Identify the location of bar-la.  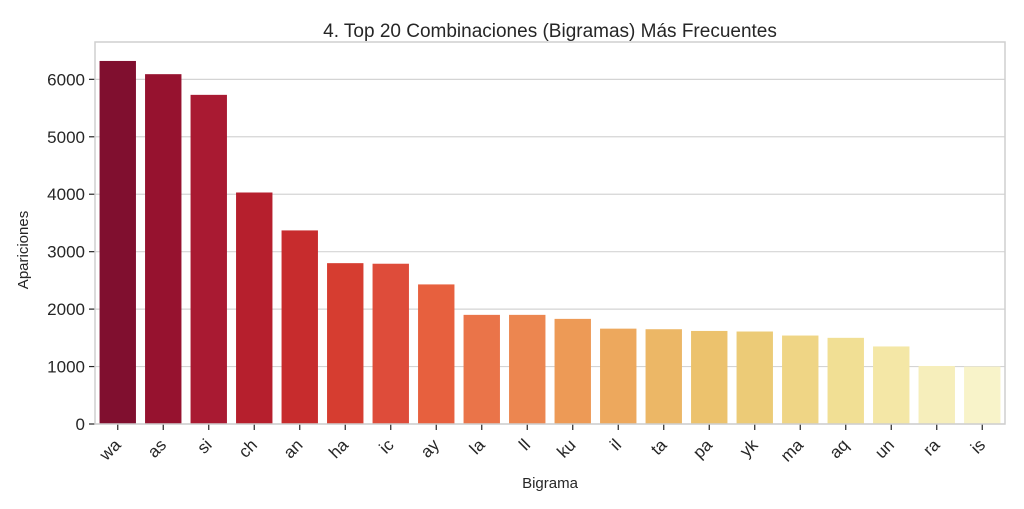
(481, 369).